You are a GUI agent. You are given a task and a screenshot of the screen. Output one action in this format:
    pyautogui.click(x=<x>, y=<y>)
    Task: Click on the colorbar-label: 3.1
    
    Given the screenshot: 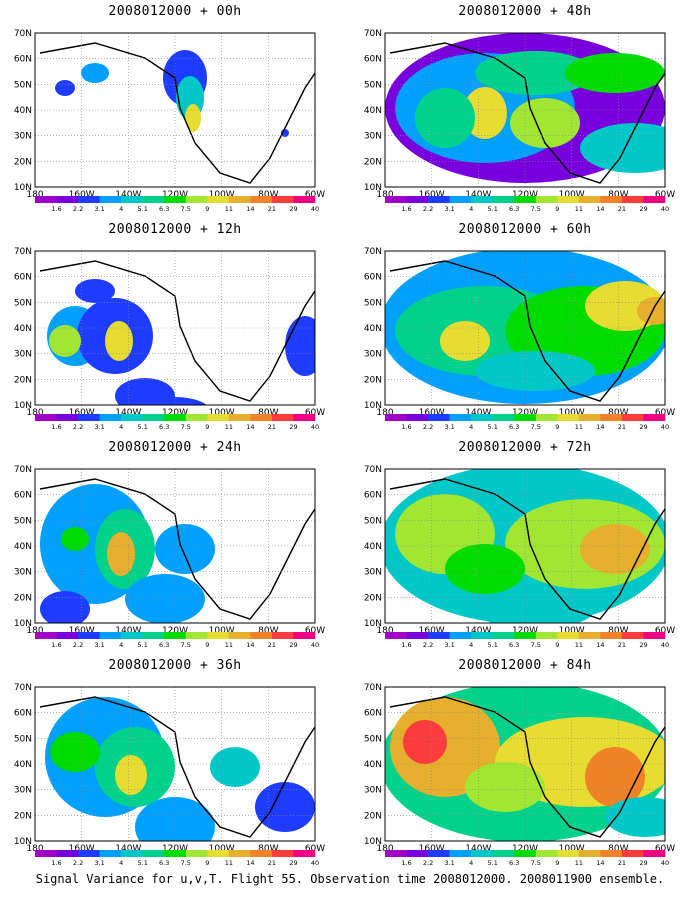 What is the action you would take?
    pyautogui.click(x=99, y=863)
    